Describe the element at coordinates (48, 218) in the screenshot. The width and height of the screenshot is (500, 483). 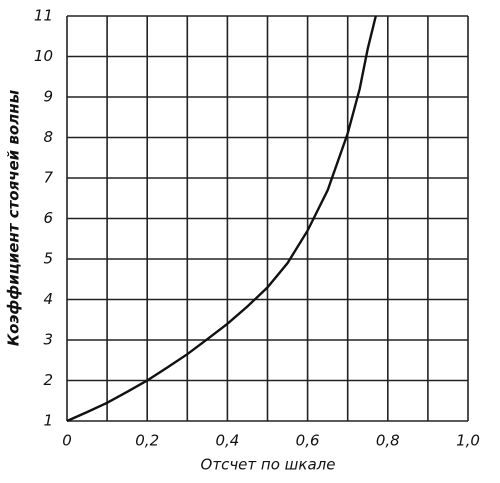
I see `y-tick-label: 6` at that location.